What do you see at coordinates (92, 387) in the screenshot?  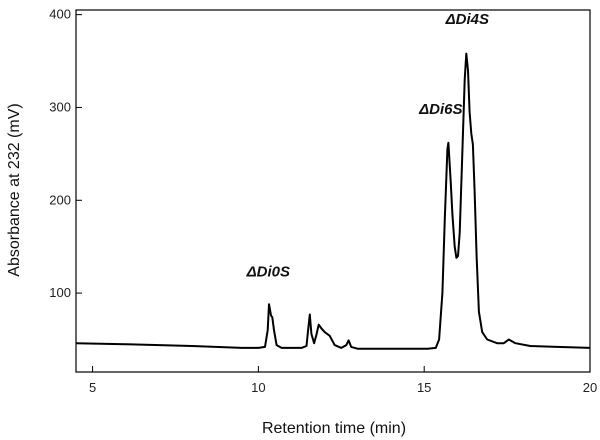 I see `x-tick-label: 5` at bounding box center [92, 387].